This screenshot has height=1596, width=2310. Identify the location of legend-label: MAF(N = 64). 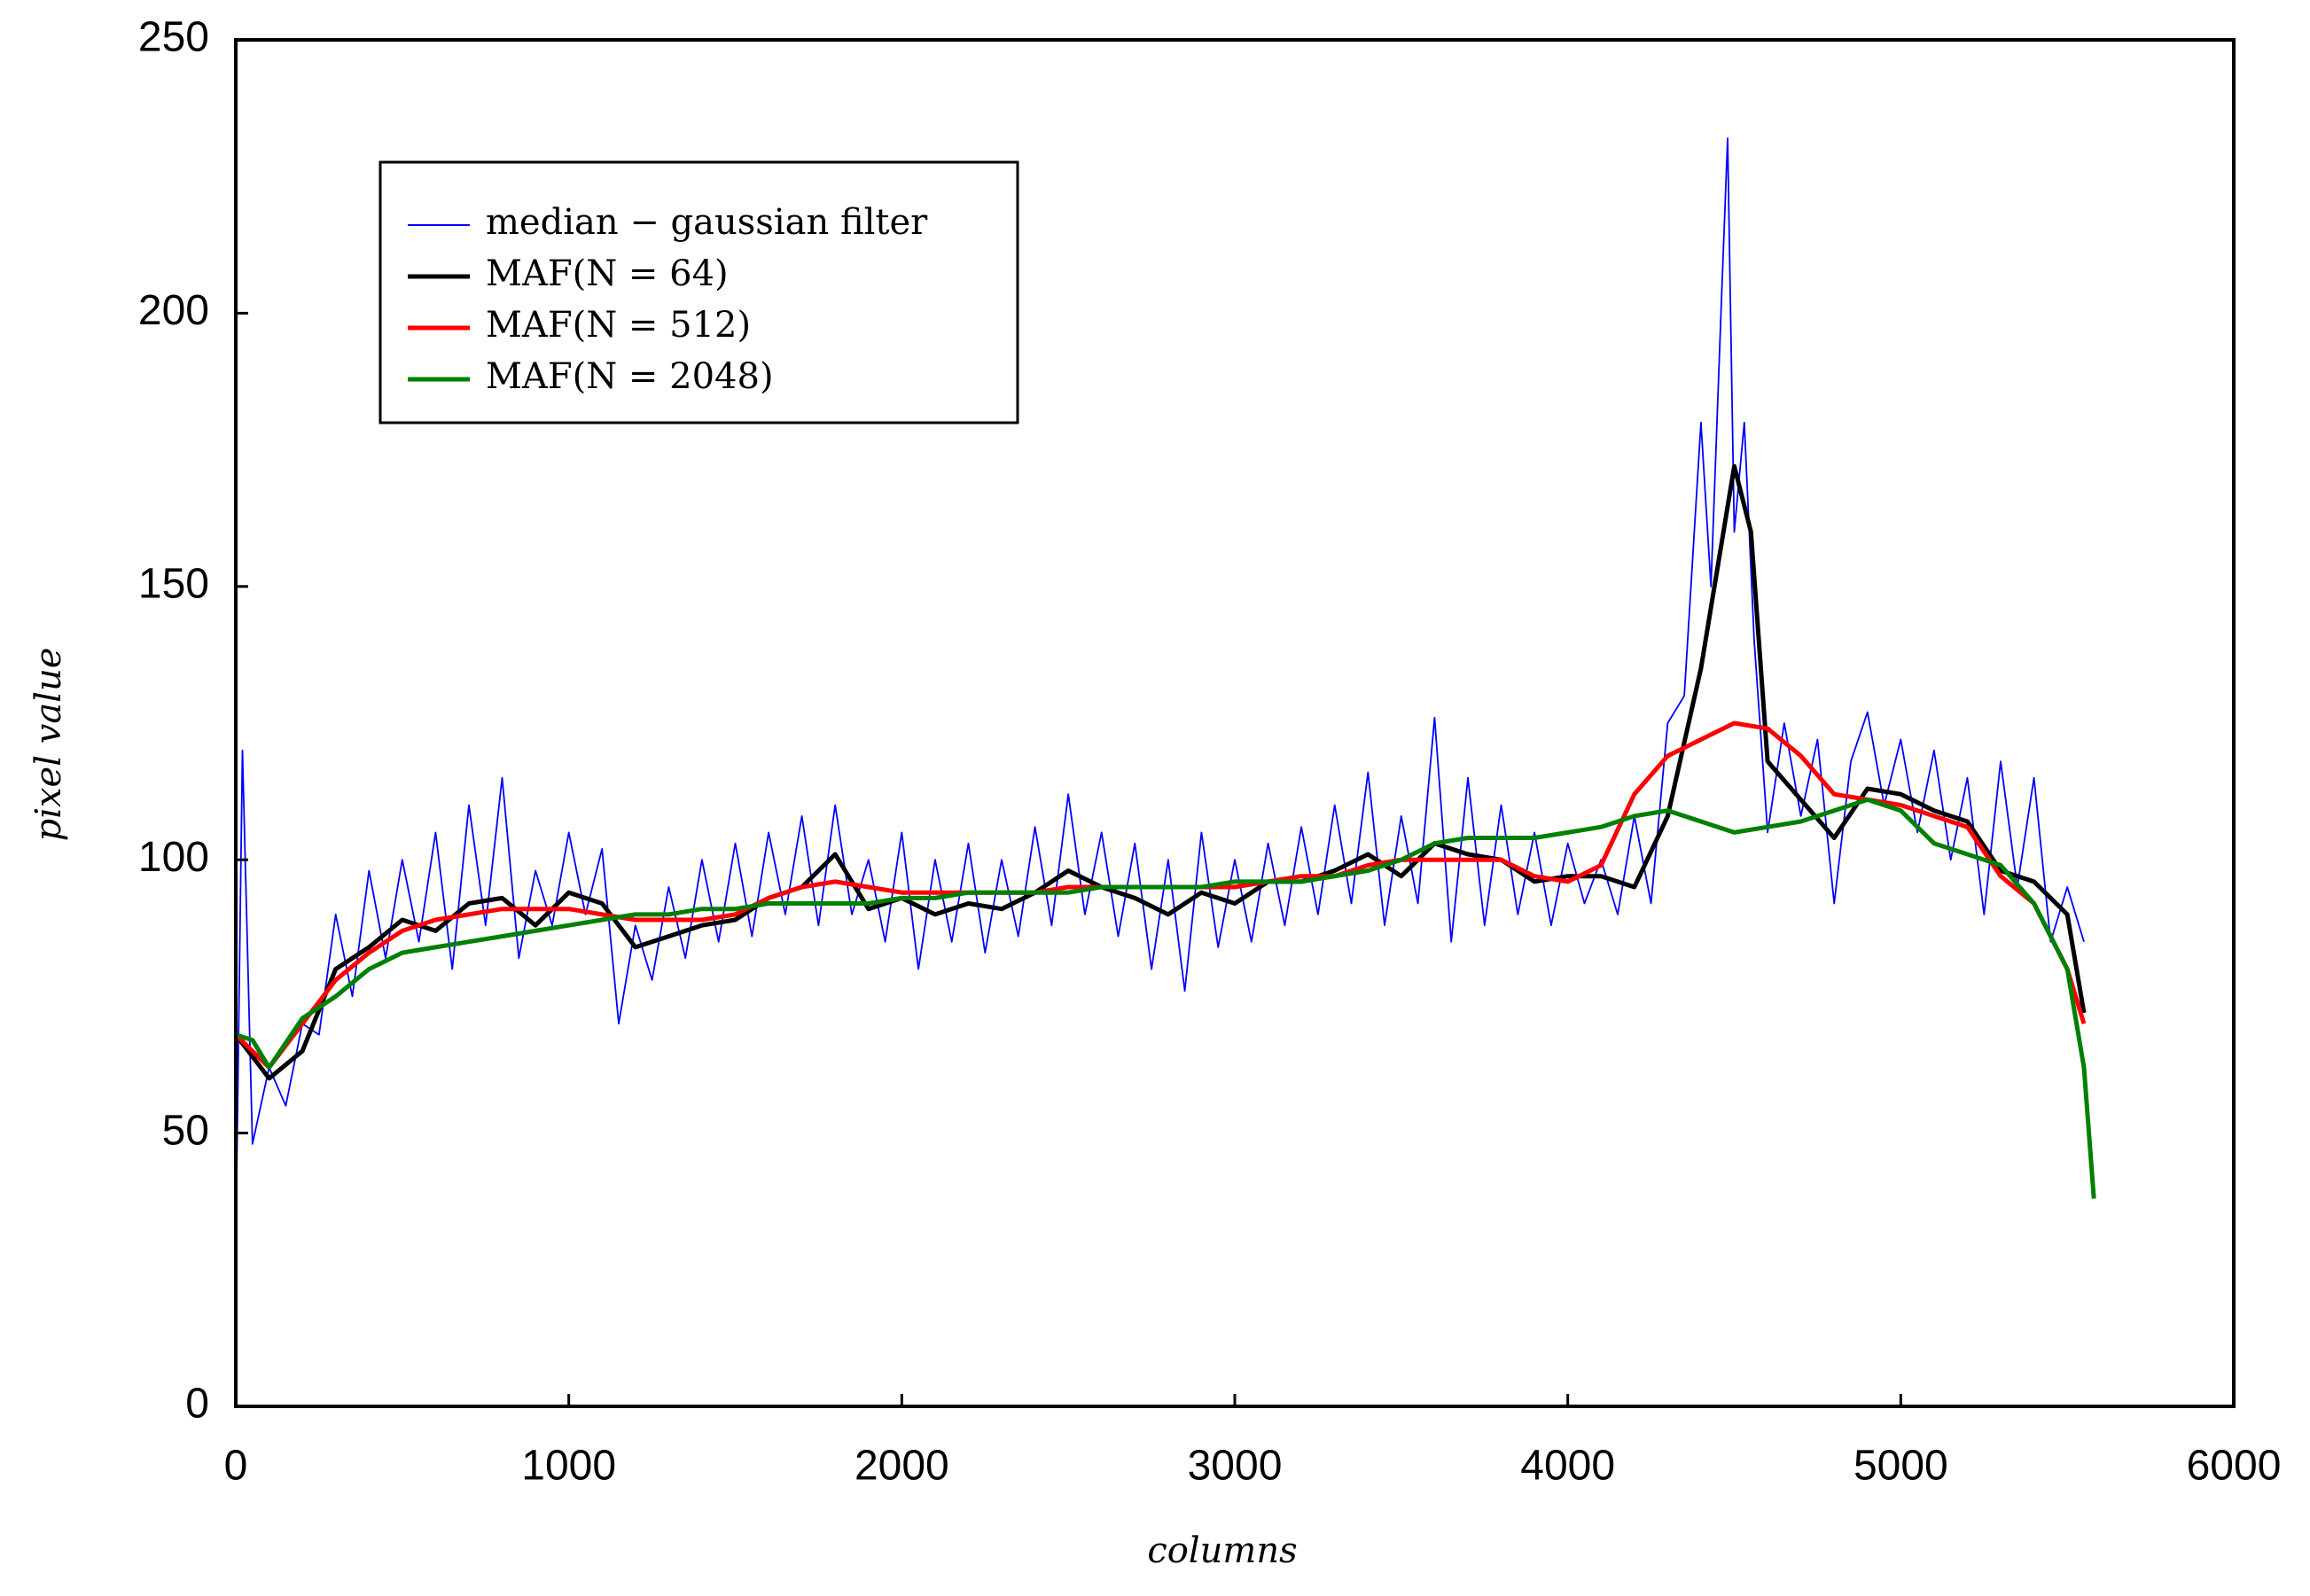
(607, 273).